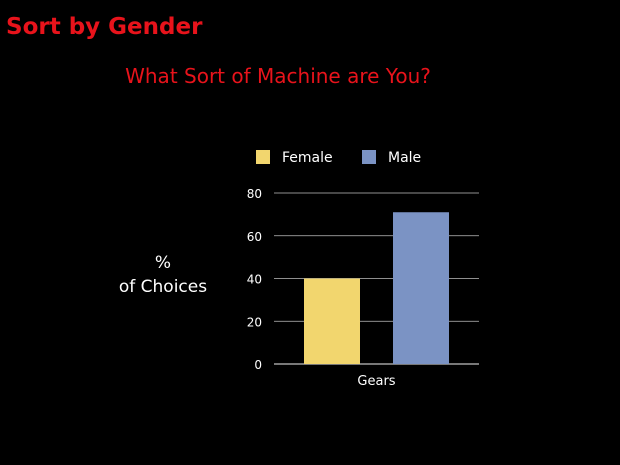 The image size is (620, 465). Describe the element at coordinates (338, 158) in the screenshot. I see `legend: Female Male` at that location.